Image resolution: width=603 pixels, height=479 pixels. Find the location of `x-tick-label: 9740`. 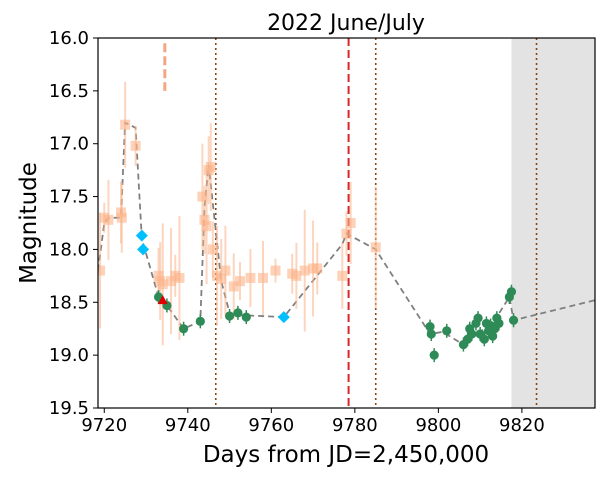

x-tick-label: 9740 is located at coordinates (188, 425).